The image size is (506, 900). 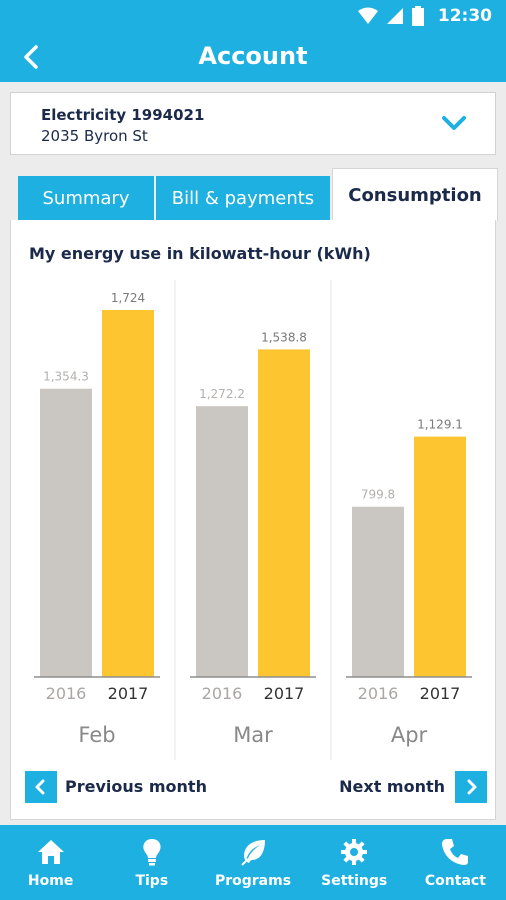 What do you see at coordinates (378, 495) in the screenshot?
I see `data-label: 799.8` at bounding box center [378, 495].